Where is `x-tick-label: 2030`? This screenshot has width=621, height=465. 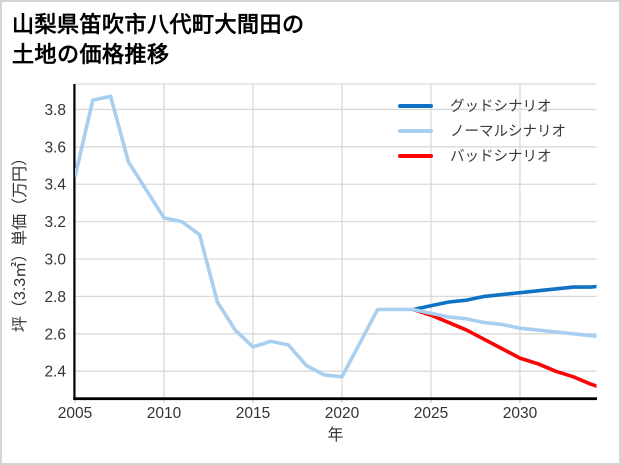 x-tick-label: 2030 is located at coordinates (520, 413).